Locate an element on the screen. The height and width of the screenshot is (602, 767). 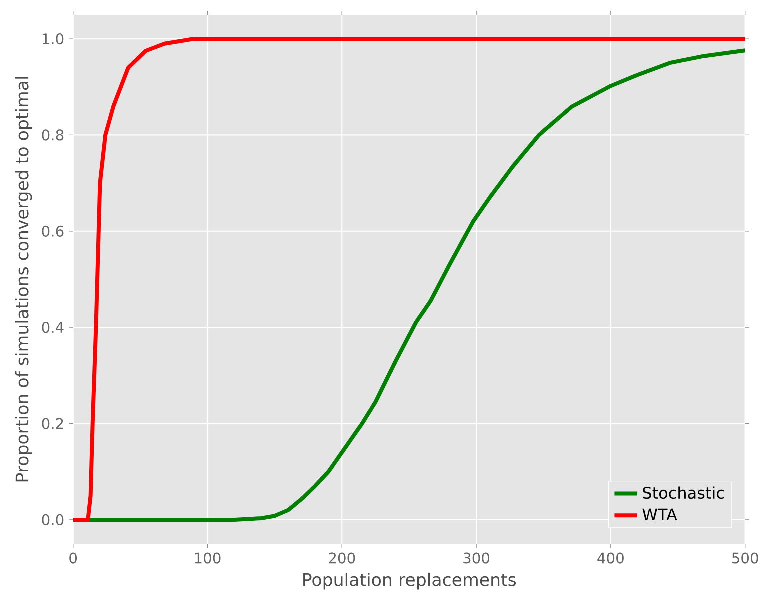
y-tick-label: 0.4 is located at coordinates (53, 328).